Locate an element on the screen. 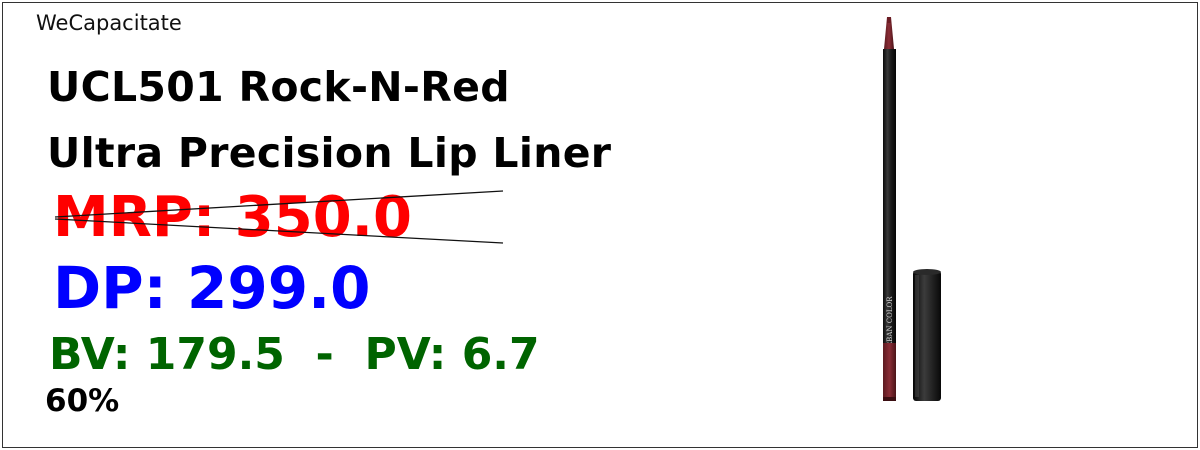 This screenshot has height=450, width=1200. dp-price: DP: 299.0 is located at coordinates (212, 288).